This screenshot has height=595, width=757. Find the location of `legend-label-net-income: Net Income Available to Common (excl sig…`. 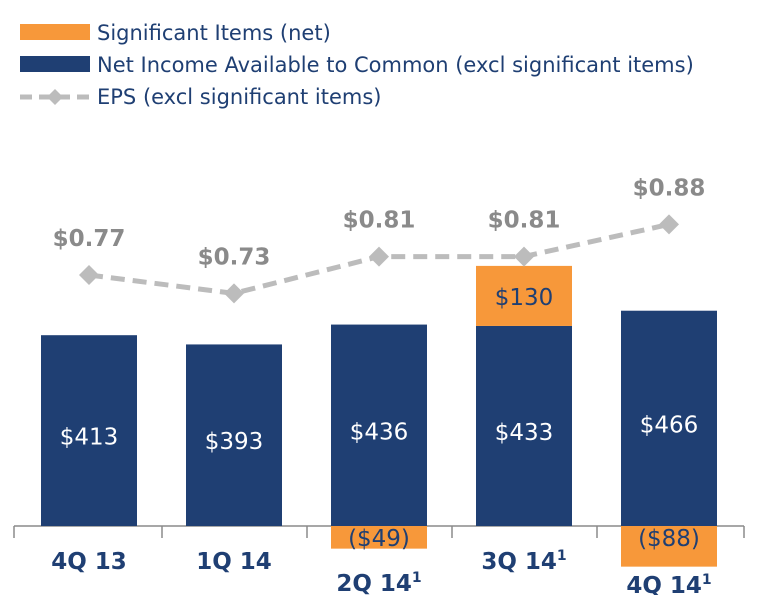

legend-label-net-income: Net Income Available to Common (excl sig… is located at coordinates (395, 65).